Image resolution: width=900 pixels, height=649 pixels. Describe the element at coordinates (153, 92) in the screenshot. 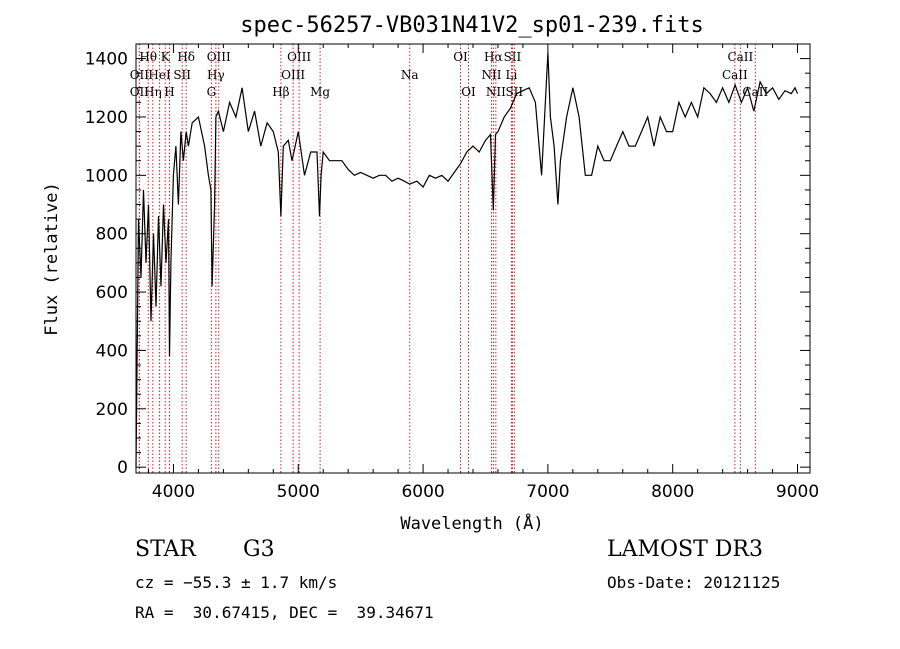

I see `spectral-line-label: Hη` at that location.